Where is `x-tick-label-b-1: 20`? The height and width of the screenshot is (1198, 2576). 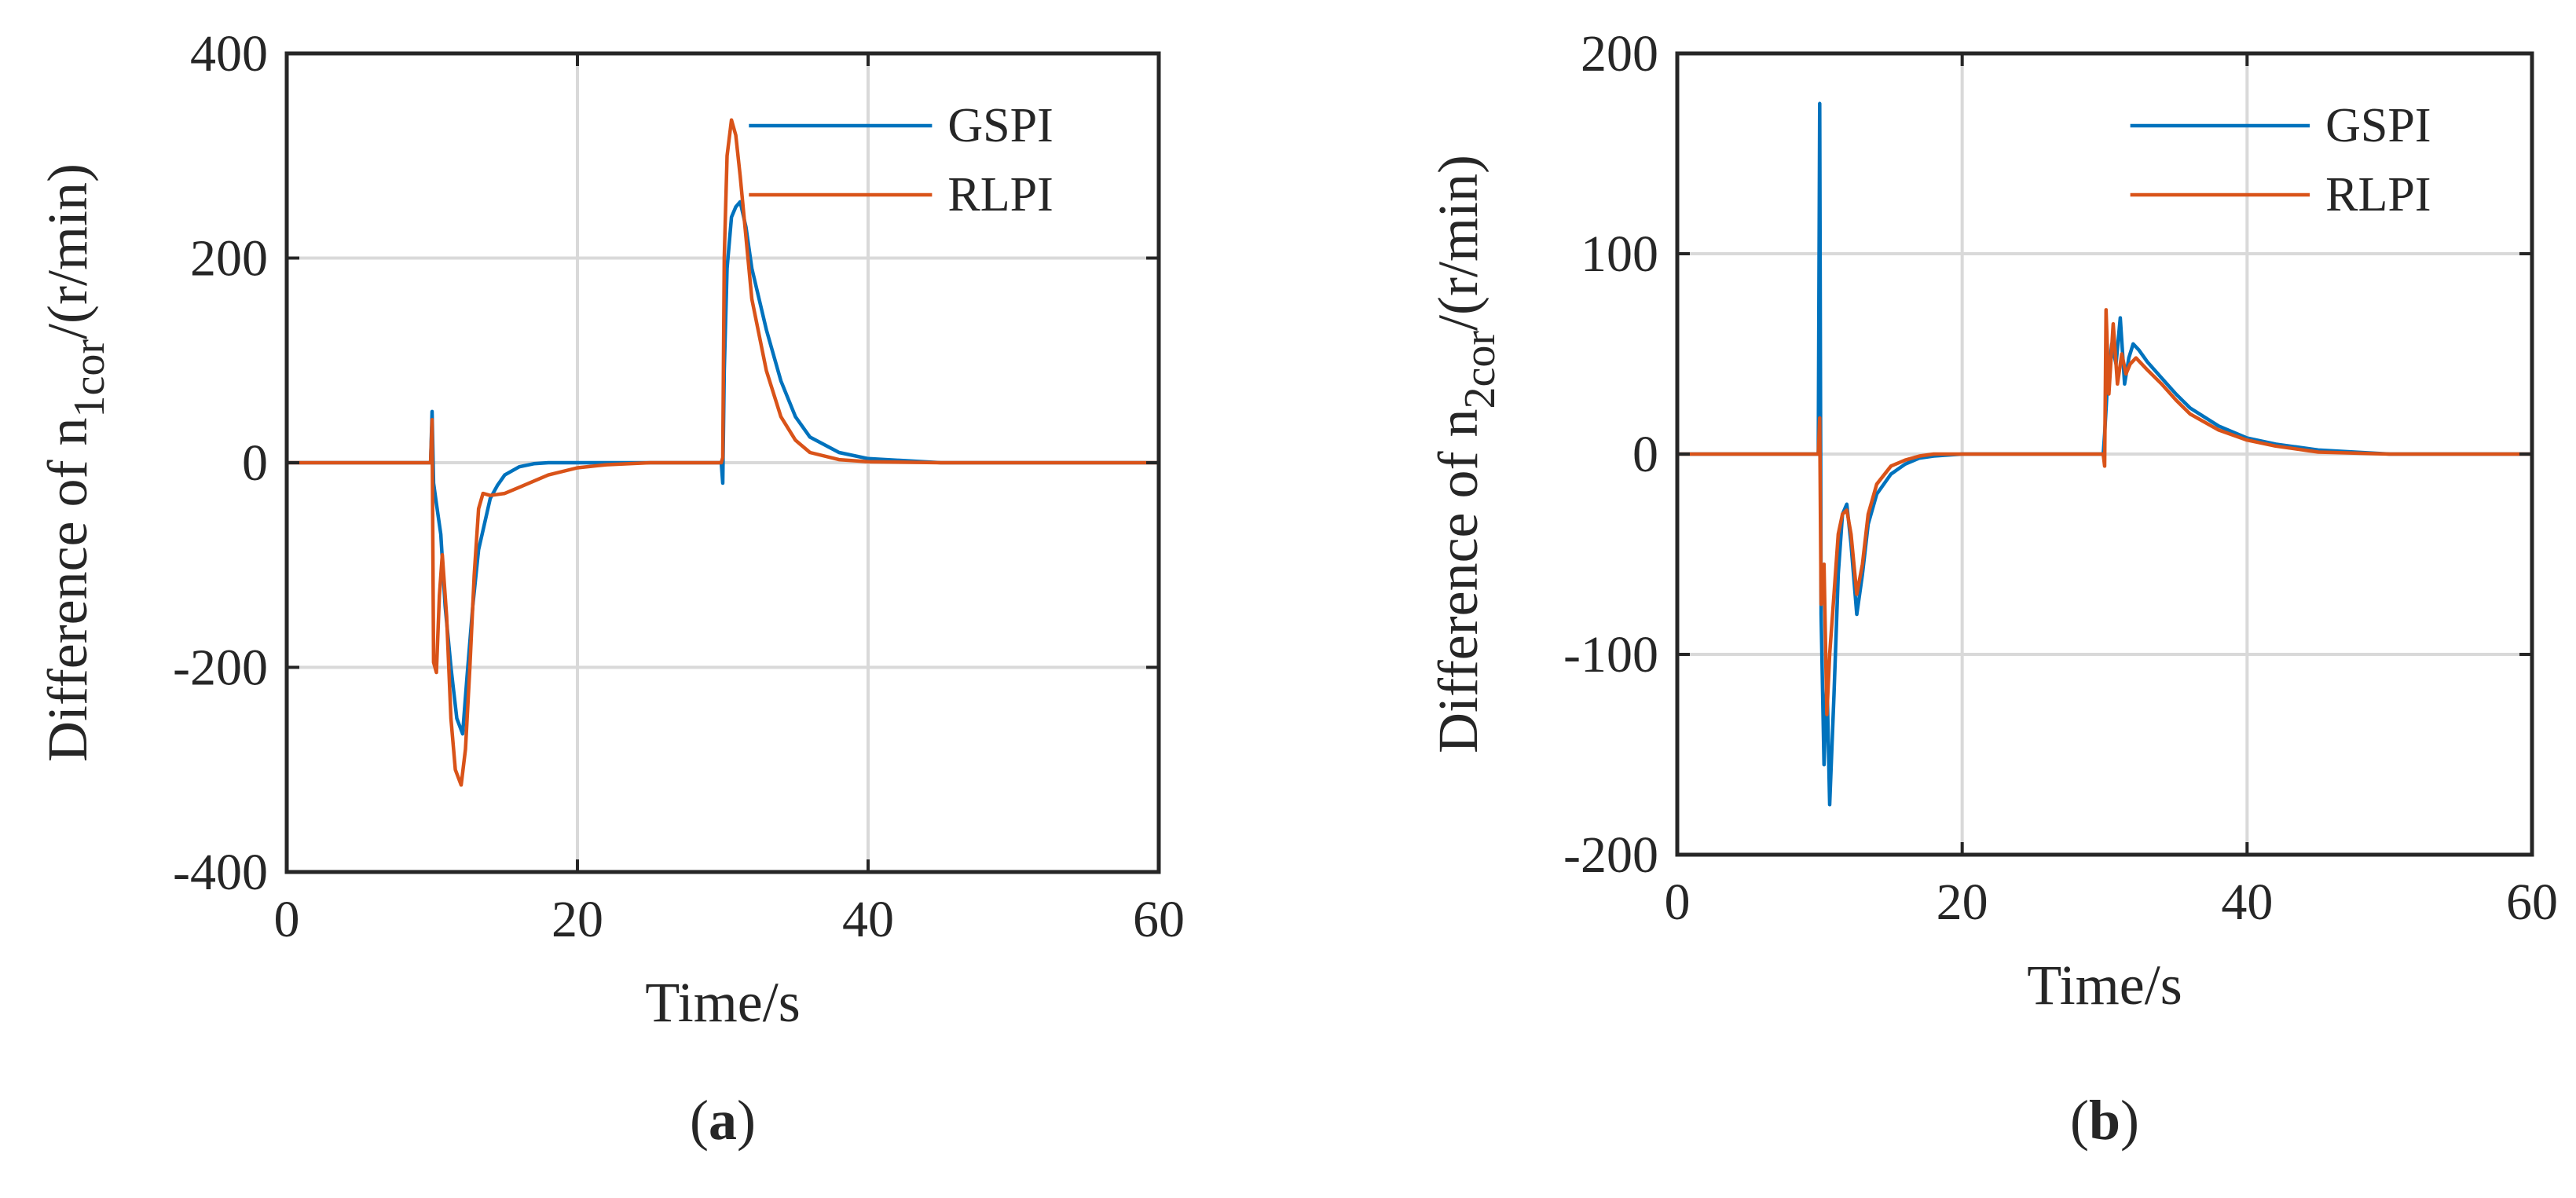 x-tick-label-b-1: 20 is located at coordinates (1963, 903).